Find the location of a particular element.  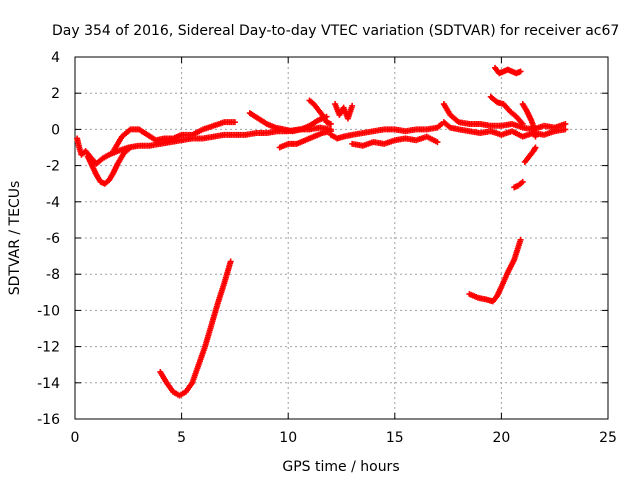

x-tick-label: 0 is located at coordinates (75, 438).